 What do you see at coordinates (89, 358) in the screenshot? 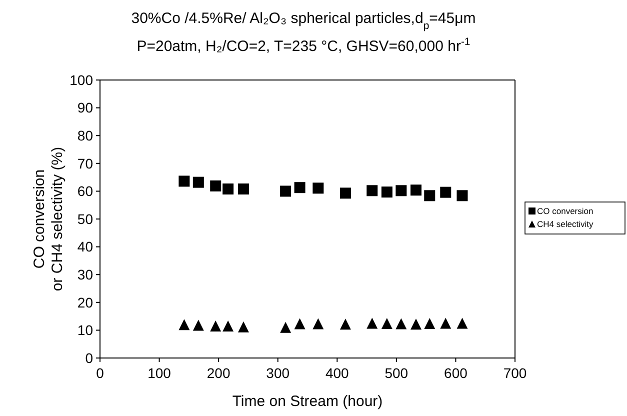
I see `y-tick-label: 0` at bounding box center [89, 358].